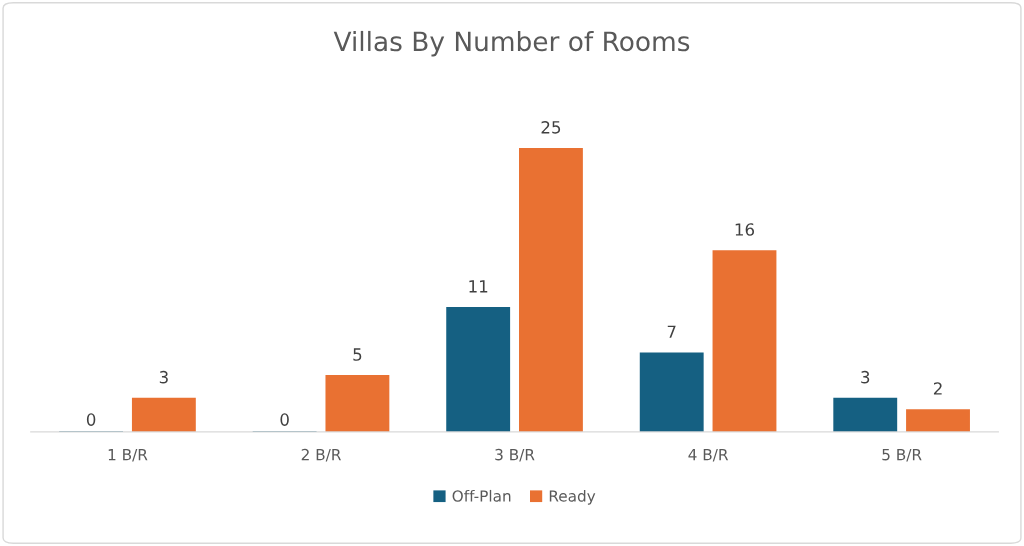  I want to click on data-label: 7, so click(671, 331).